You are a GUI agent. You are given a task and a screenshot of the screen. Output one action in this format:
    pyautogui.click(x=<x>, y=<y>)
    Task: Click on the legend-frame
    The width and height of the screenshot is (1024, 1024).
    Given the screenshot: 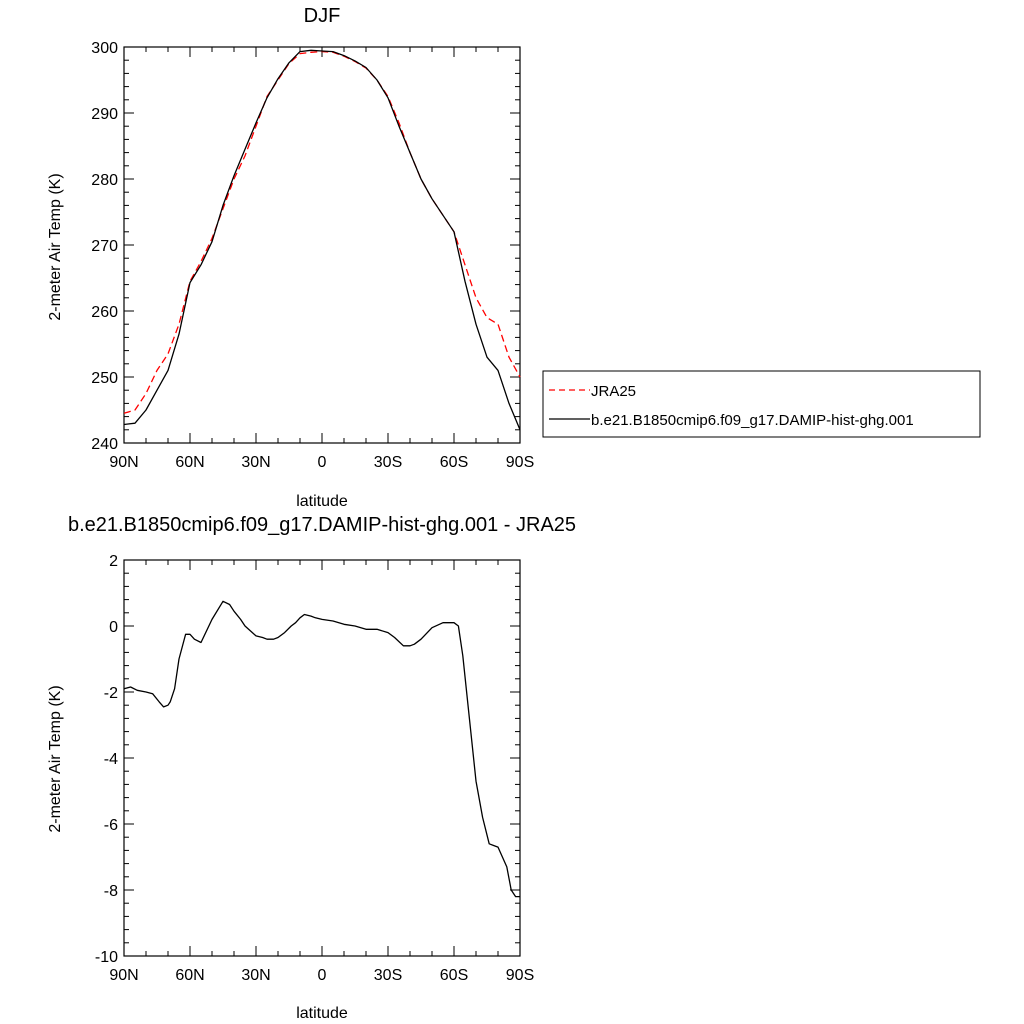 What is the action you would take?
    pyautogui.click(x=761, y=404)
    